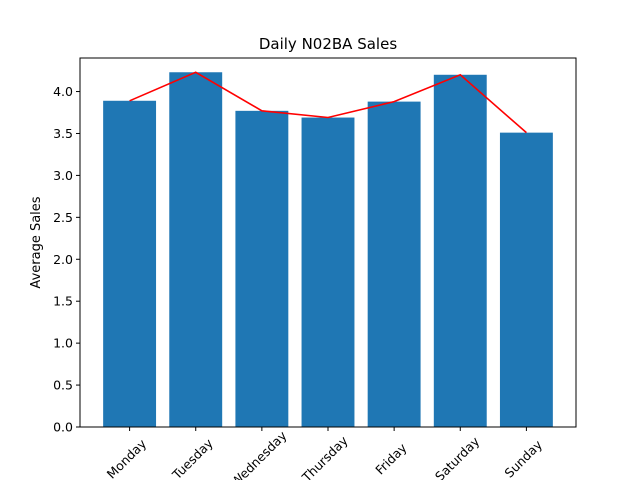 The height and width of the screenshot is (480, 640). What do you see at coordinates (196, 249) in the screenshot?
I see `bar-tuesday` at bounding box center [196, 249].